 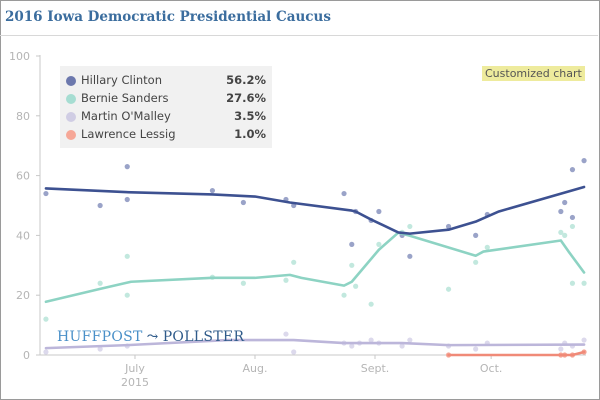 I want to click on y-tick-label: 60, so click(x=23, y=176).